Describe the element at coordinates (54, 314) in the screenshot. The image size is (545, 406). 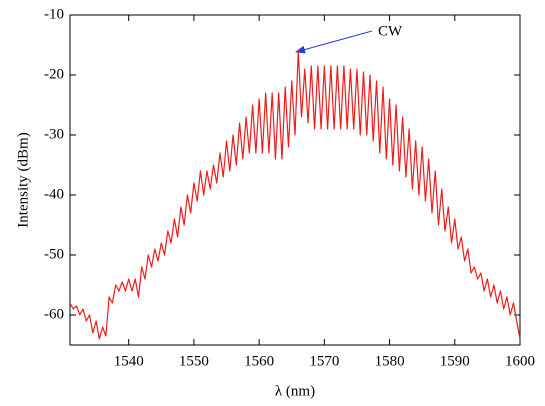
I see `y-tick-label: -60` at that location.